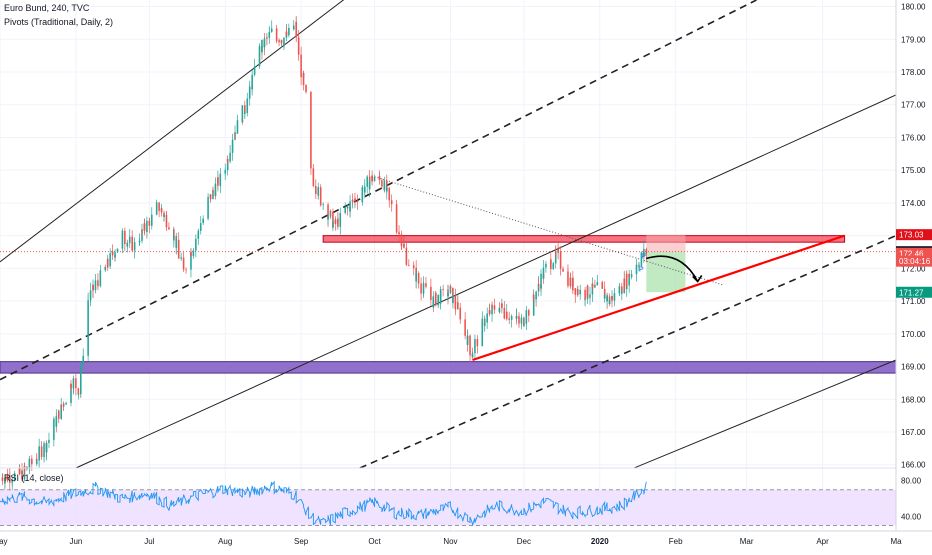 The width and height of the screenshot is (932, 555). Describe the element at coordinates (75, 541) in the screenshot. I see `time-tick-label: Jun` at that location.